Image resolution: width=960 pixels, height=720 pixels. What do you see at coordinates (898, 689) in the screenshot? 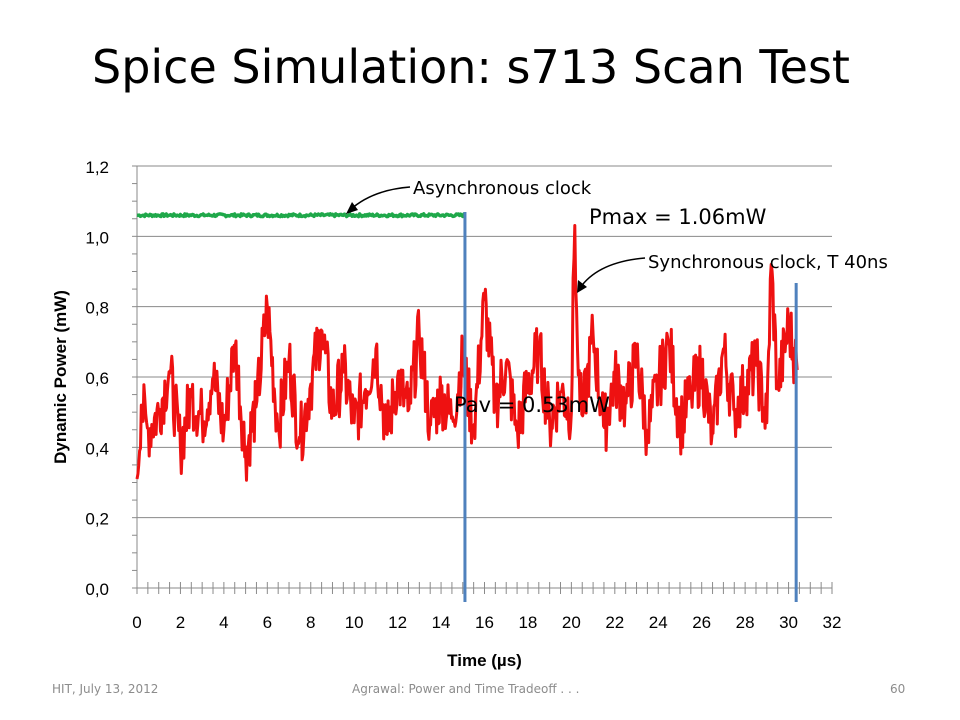
I see `page-number: 60` at bounding box center [898, 689].